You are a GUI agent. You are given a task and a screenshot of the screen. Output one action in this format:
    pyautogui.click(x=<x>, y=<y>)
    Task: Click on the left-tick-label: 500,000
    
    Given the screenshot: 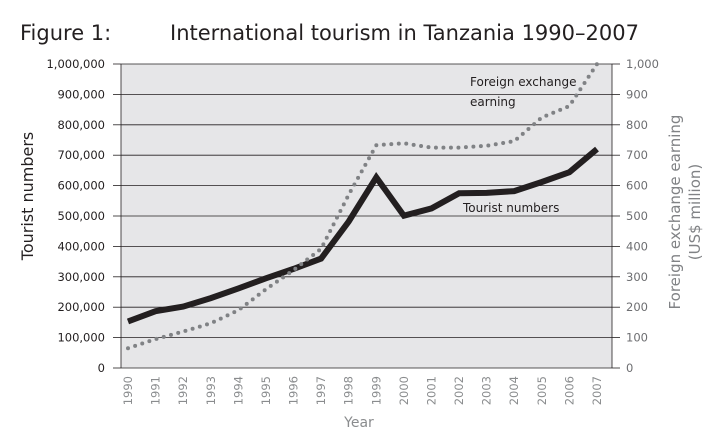 What is the action you would take?
    pyautogui.click(x=81, y=216)
    